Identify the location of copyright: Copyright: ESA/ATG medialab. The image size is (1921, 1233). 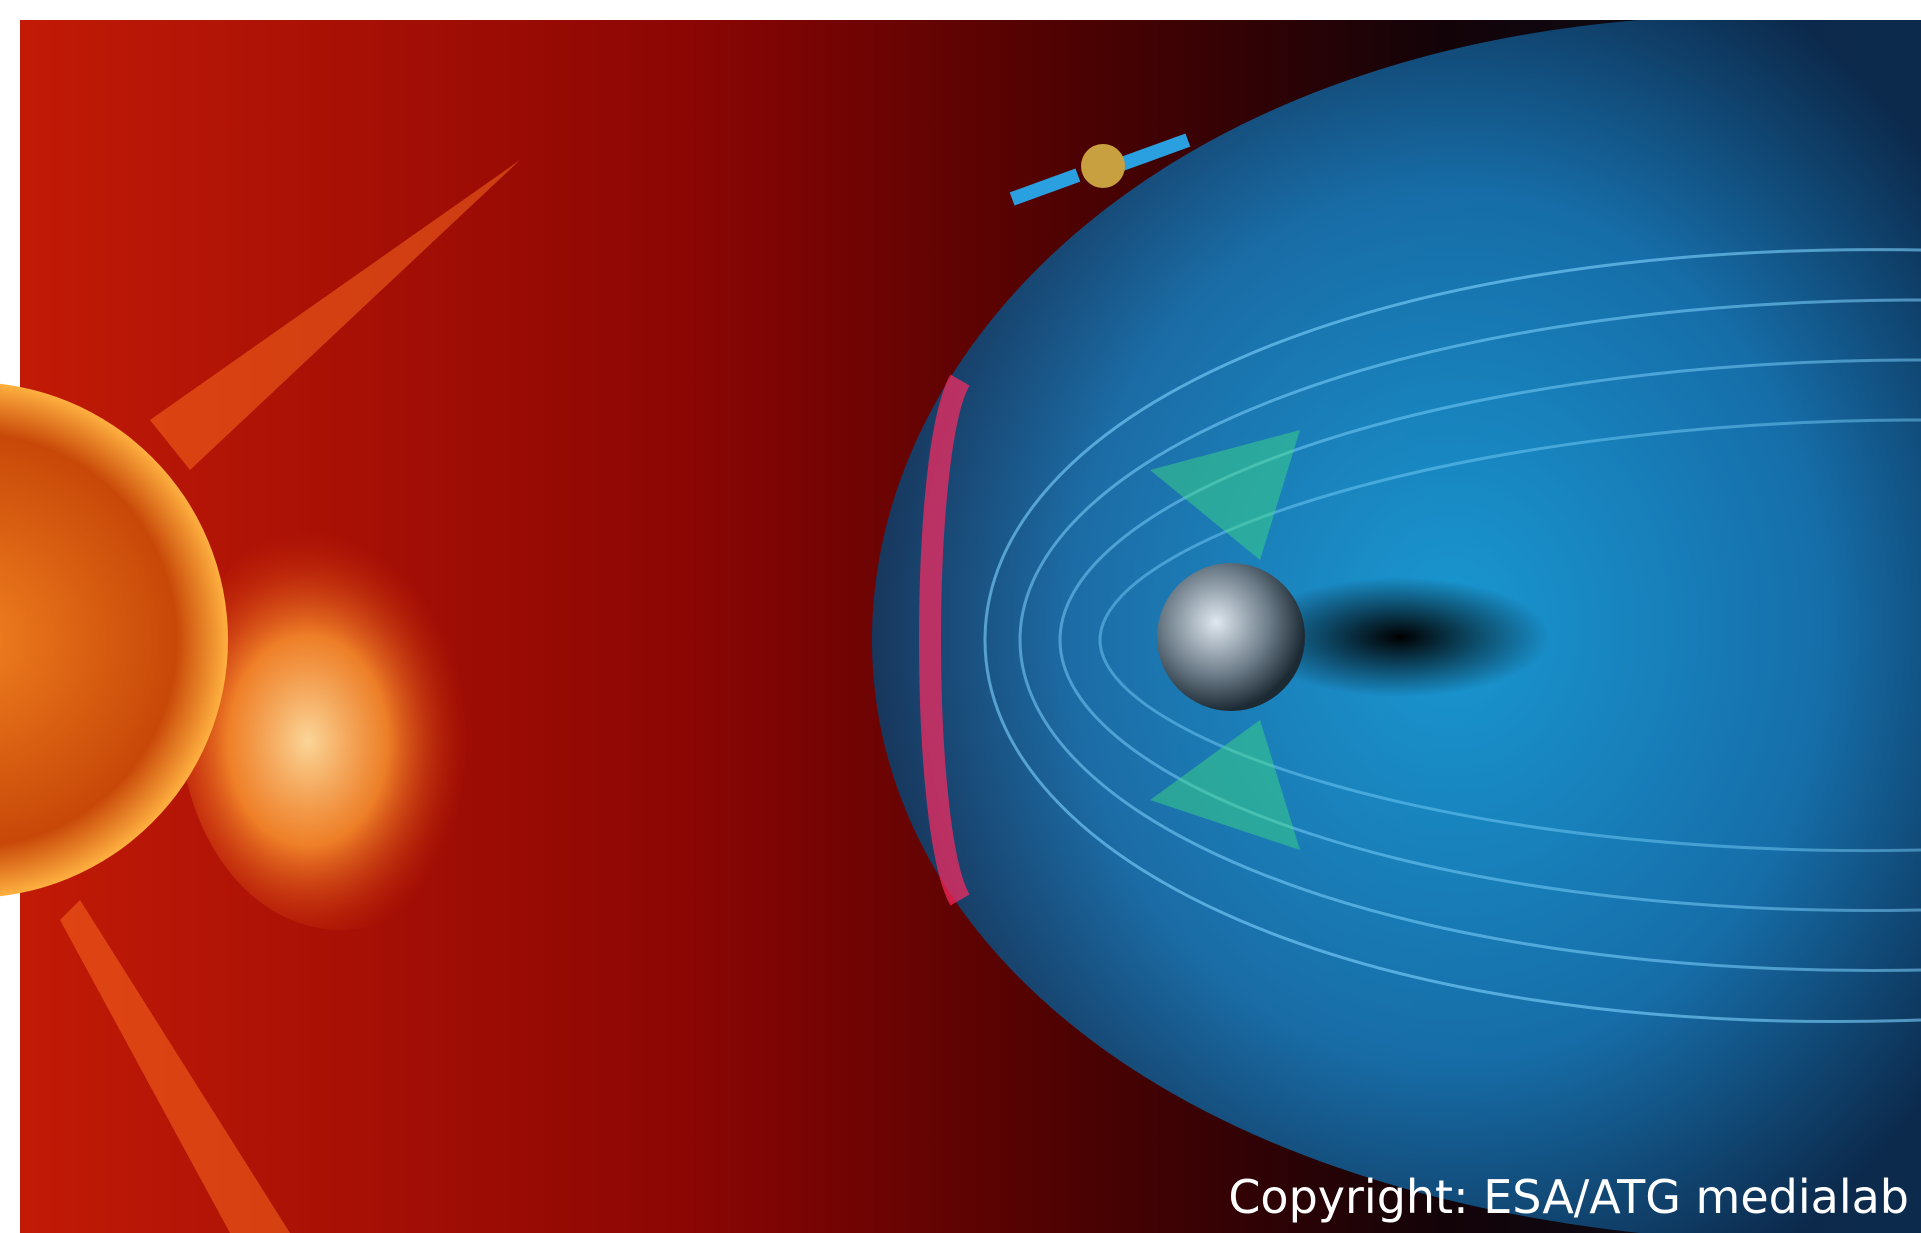
(1568, 1197).